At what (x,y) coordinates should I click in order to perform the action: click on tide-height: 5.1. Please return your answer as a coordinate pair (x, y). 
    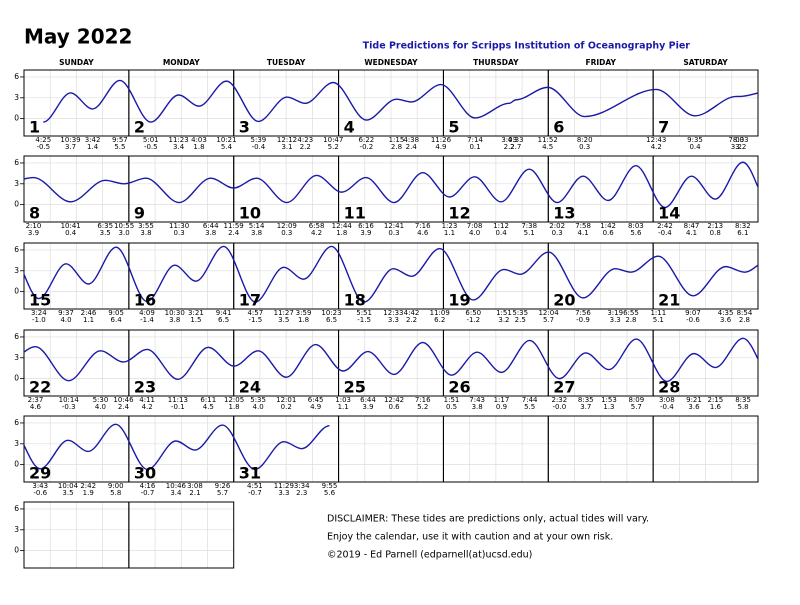
    Looking at the image, I should click on (658, 320).